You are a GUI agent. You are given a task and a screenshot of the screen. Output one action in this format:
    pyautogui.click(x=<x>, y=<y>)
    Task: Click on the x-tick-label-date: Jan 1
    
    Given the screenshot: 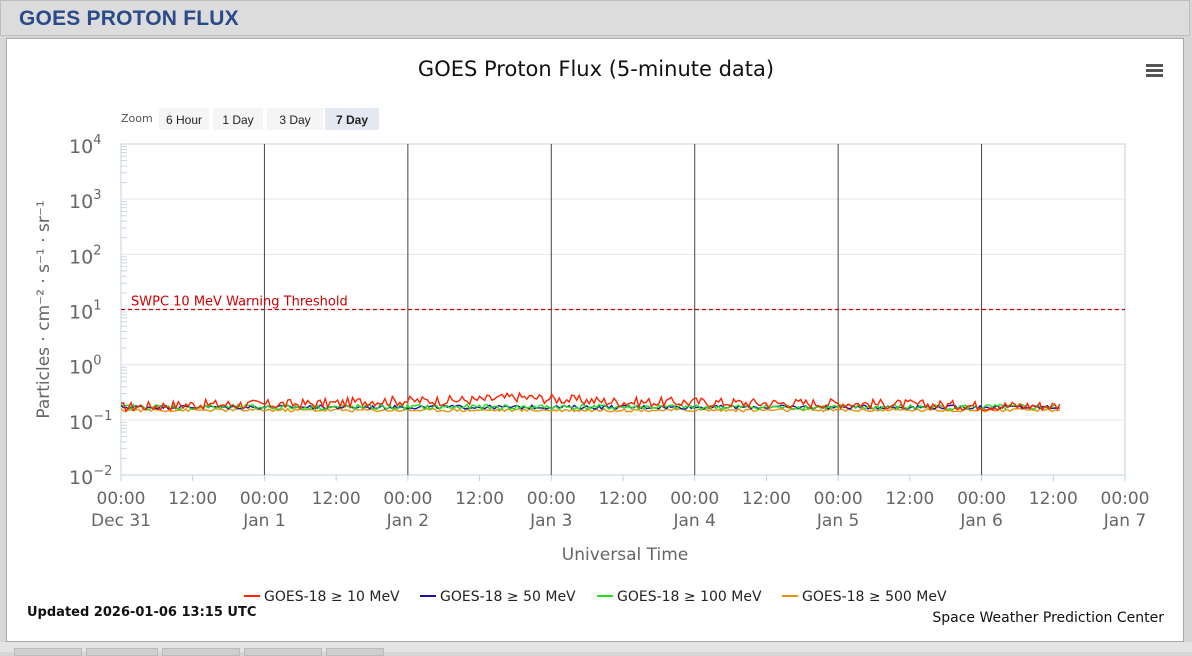 What is the action you would take?
    pyautogui.click(x=263, y=521)
    